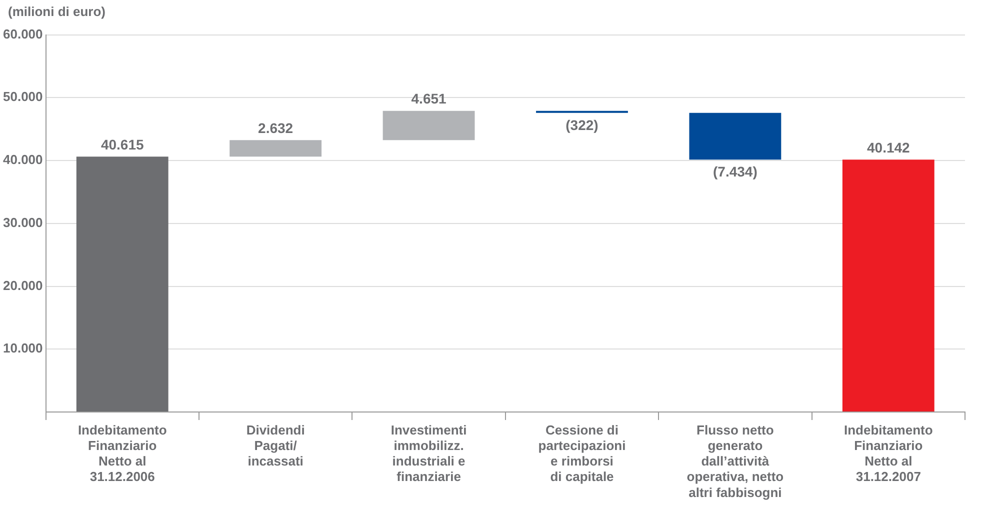  Describe the element at coordinates (22, 285) in the screenshot. I see `y-tick-label: 20.000` at that location.